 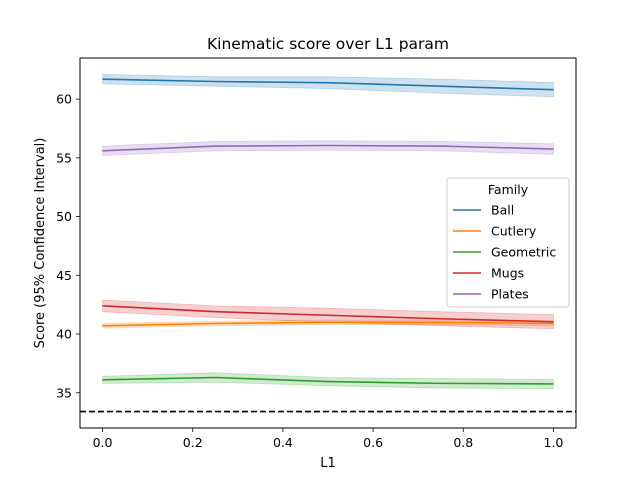 What do you see at coordinates (40, 243) in the screenshot?
I see `y-axis-label: Score (95% Confidence Interval)` at bounding box center [40, 243].